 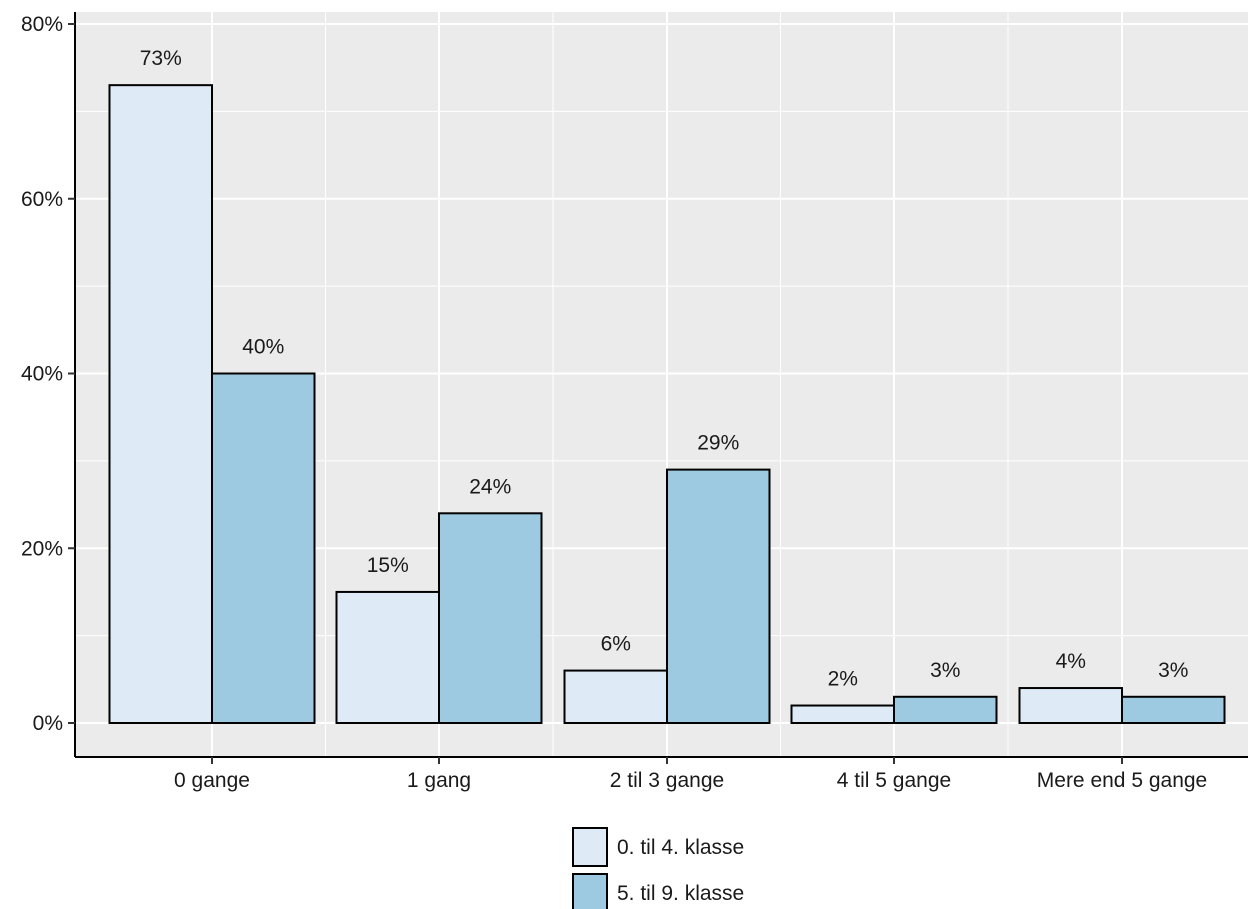 What do you see at coordinates (263, 347) in the screenshot?
I see `data-label: 40%` at bounding box center [263, 347].